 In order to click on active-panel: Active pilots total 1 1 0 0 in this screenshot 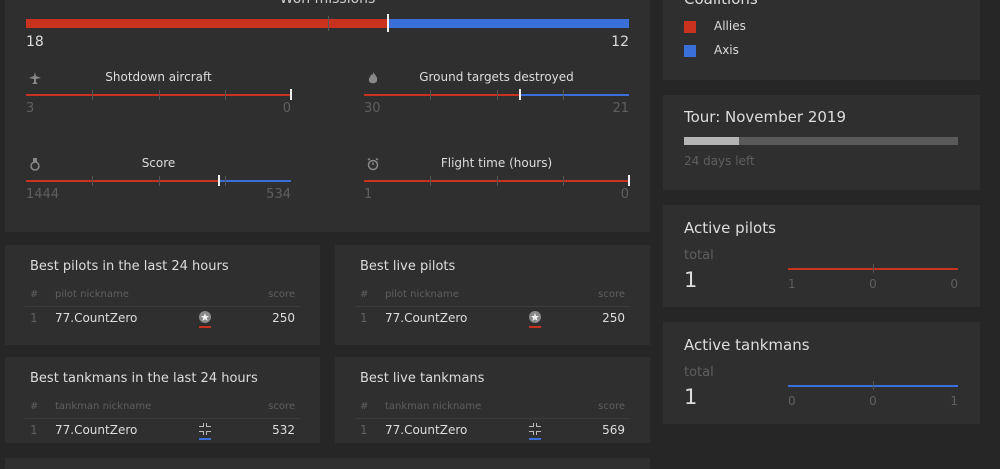, I will do `click(821, 256)`.